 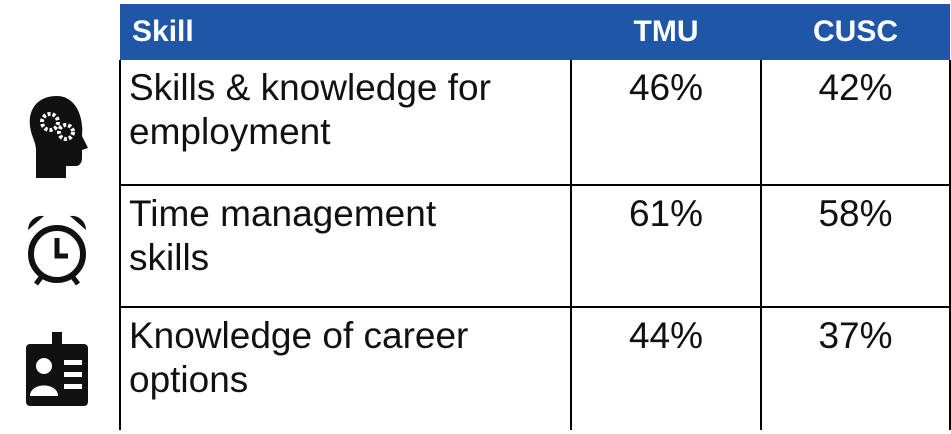 I want to click on percent-cell: 46%, so click(x=666, y=123).